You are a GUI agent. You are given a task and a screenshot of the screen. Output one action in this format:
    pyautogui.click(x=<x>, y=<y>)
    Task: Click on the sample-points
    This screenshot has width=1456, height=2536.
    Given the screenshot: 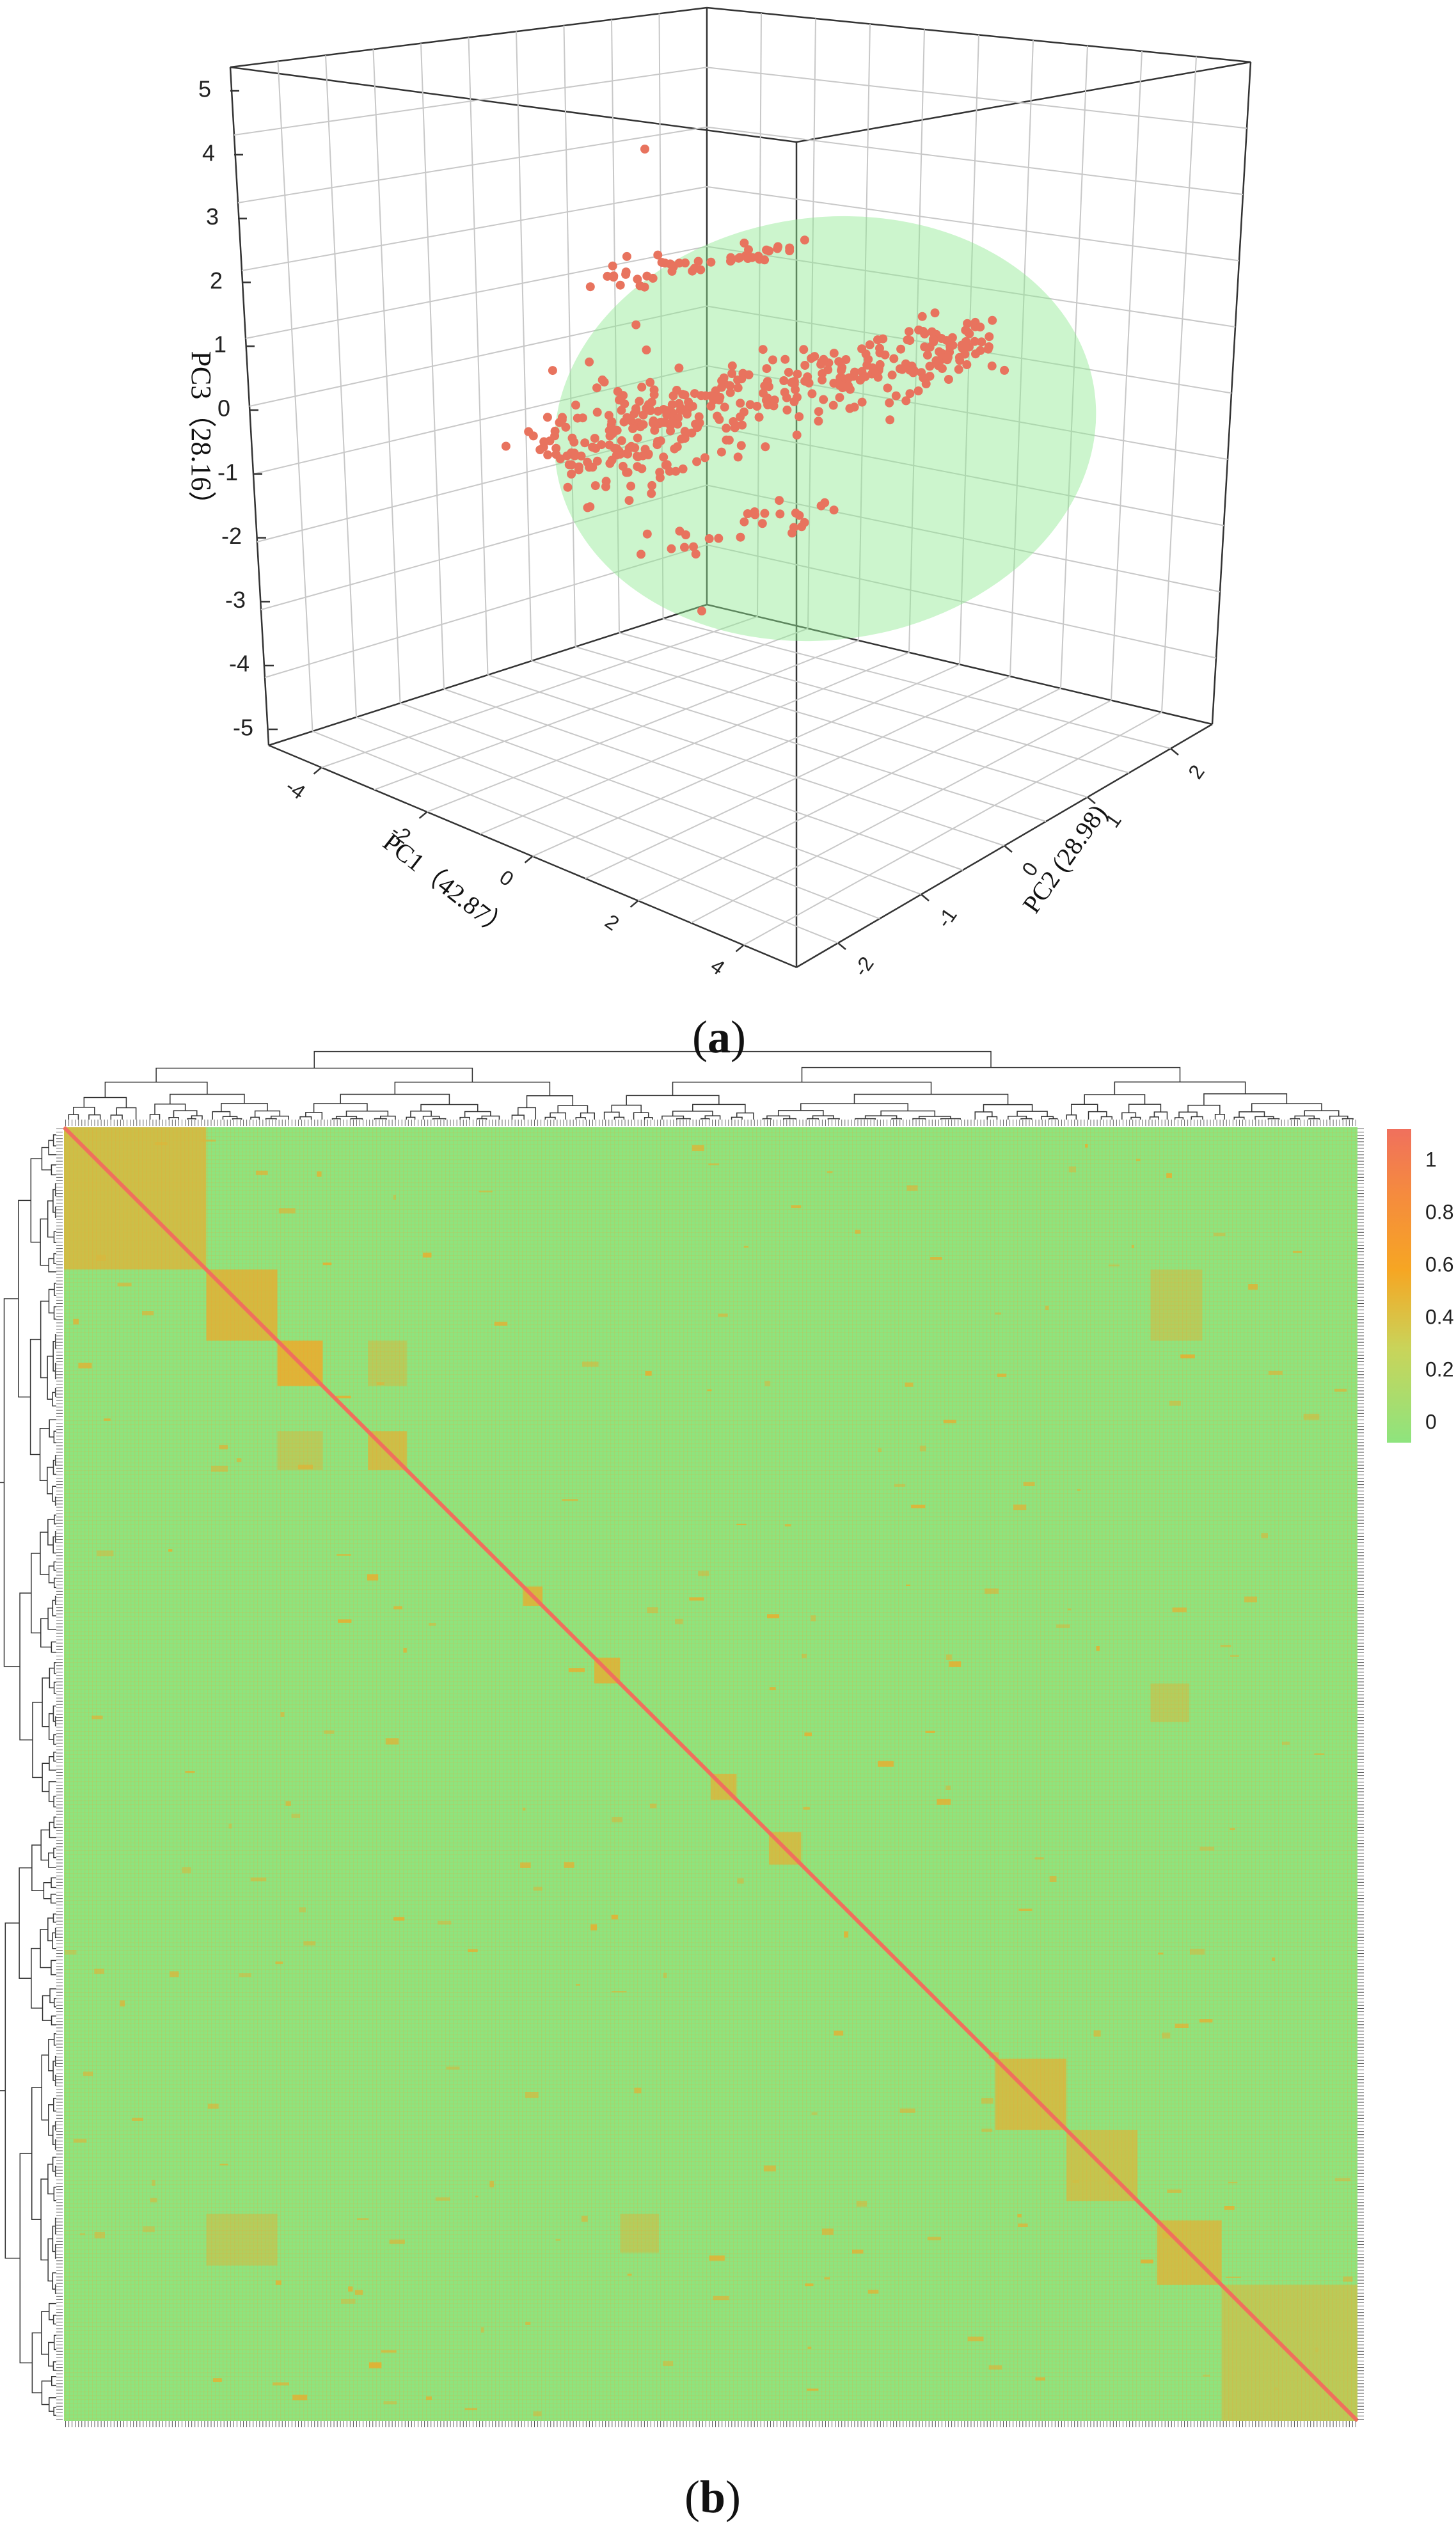 What is the action you would take?
    pyautogui.click(x=755, y=380)
    